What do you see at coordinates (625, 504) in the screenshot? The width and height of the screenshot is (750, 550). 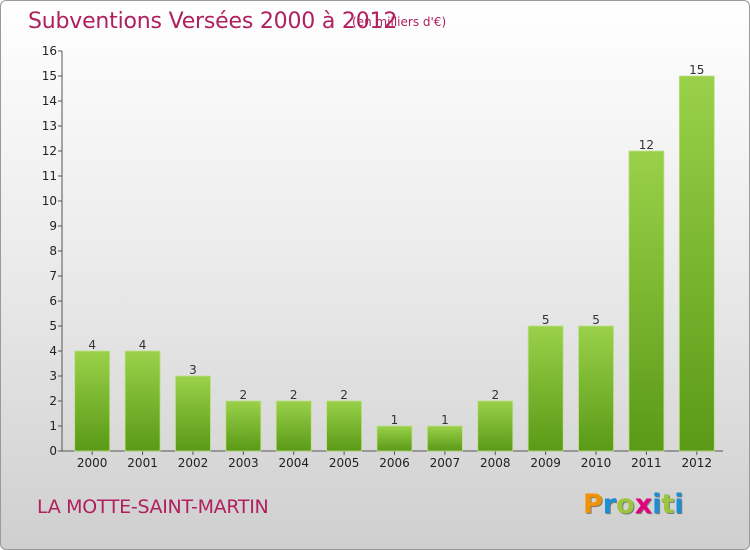 I see `logo-letter: o` at bounding box center [625, 504].